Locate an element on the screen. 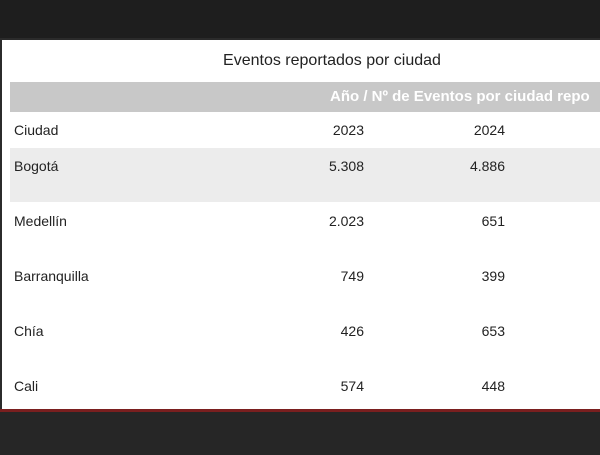 This screenshot has height=455, width=600. value-cell: 2.023 is located at coordinates (346, 221).